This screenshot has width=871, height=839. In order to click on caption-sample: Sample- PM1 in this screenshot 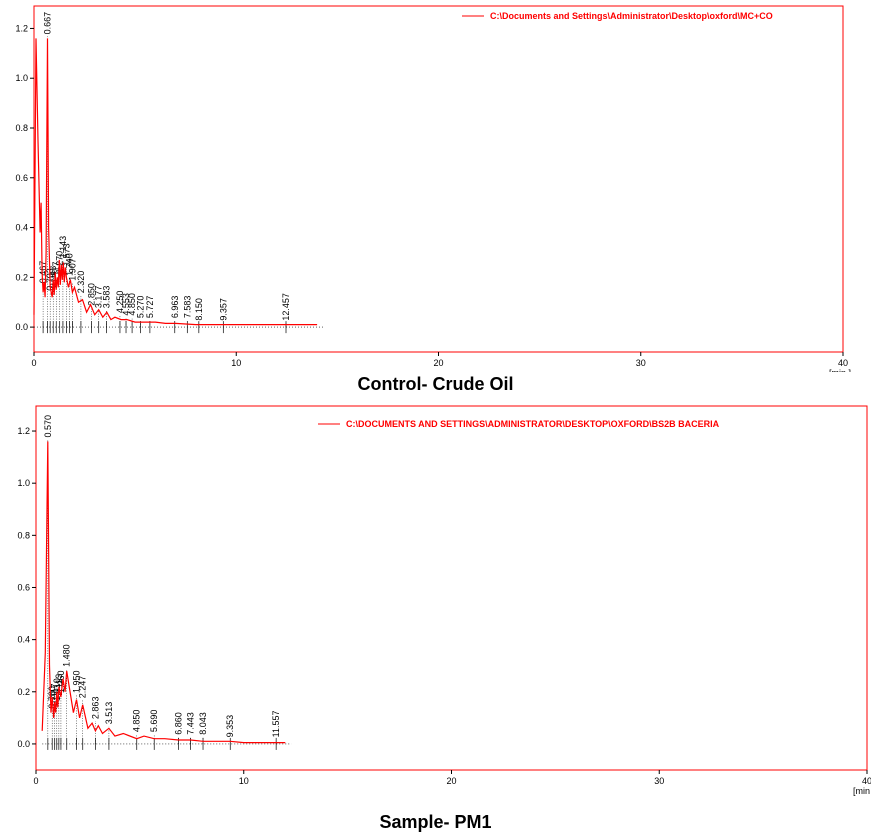, I will do `click(435, 822)`.